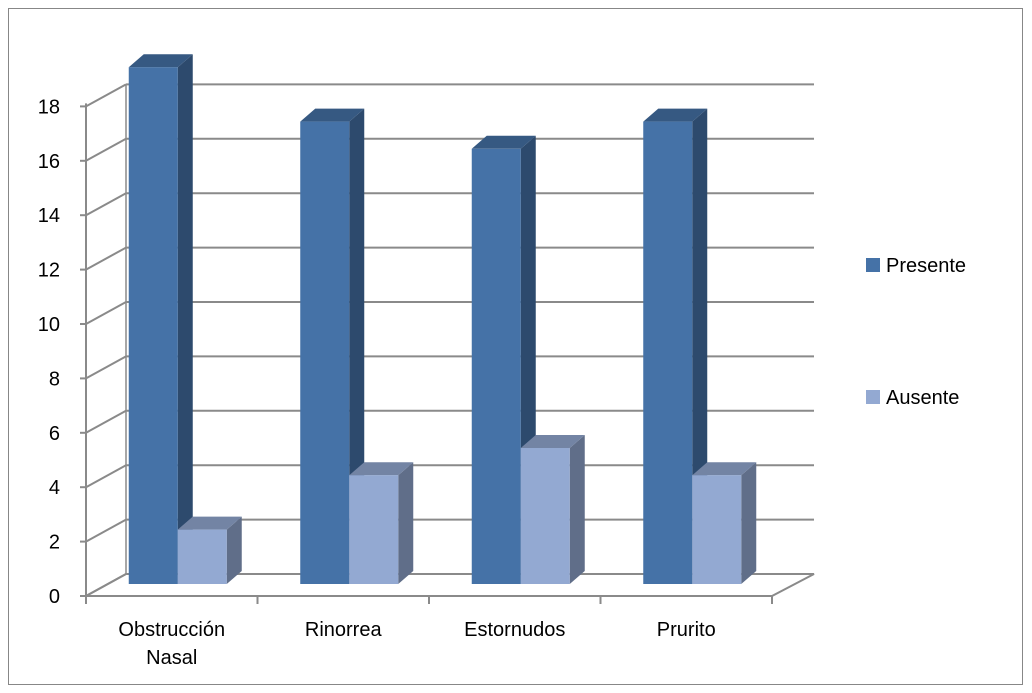 The image size is (1032, 693). I want to click on legend-label: Presente, so click(926, 266).